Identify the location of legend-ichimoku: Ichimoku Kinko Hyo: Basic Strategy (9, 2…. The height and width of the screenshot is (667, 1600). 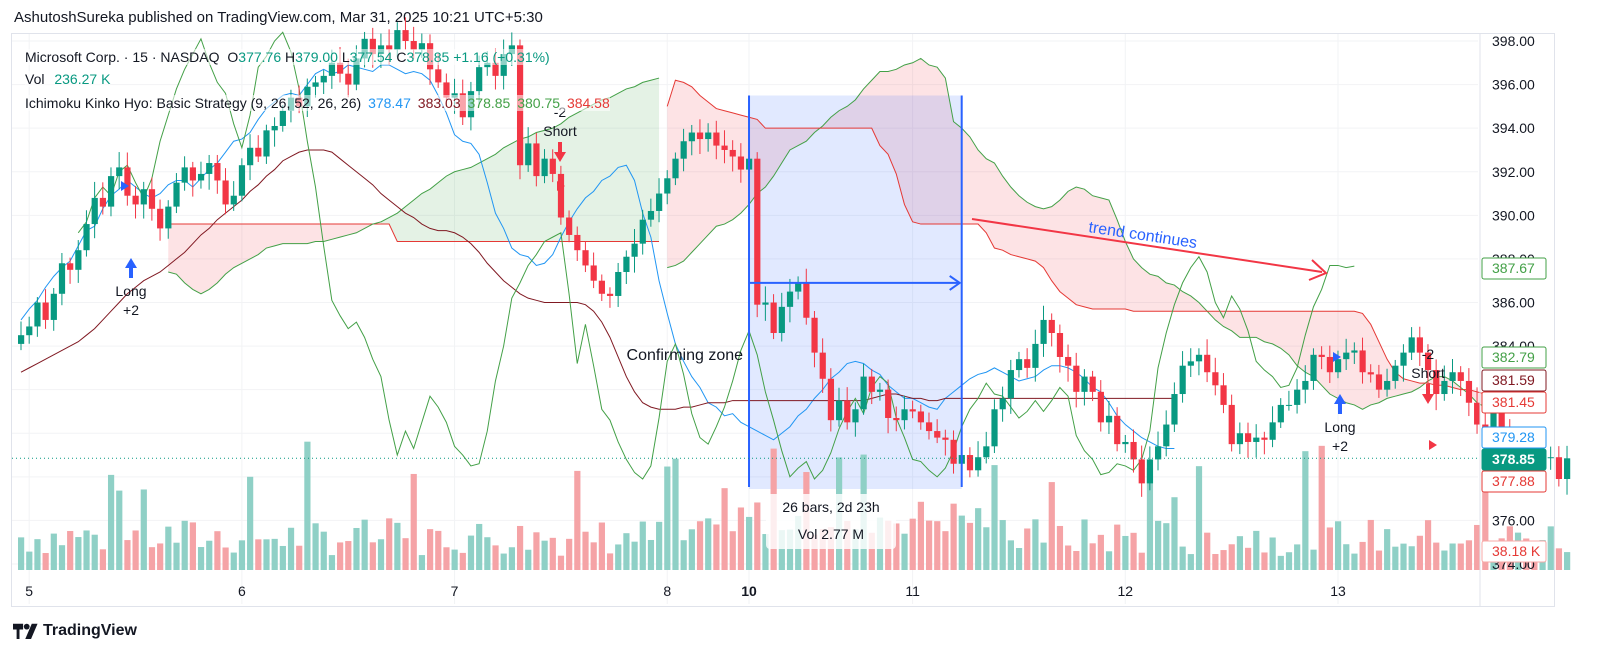
(317, 103).